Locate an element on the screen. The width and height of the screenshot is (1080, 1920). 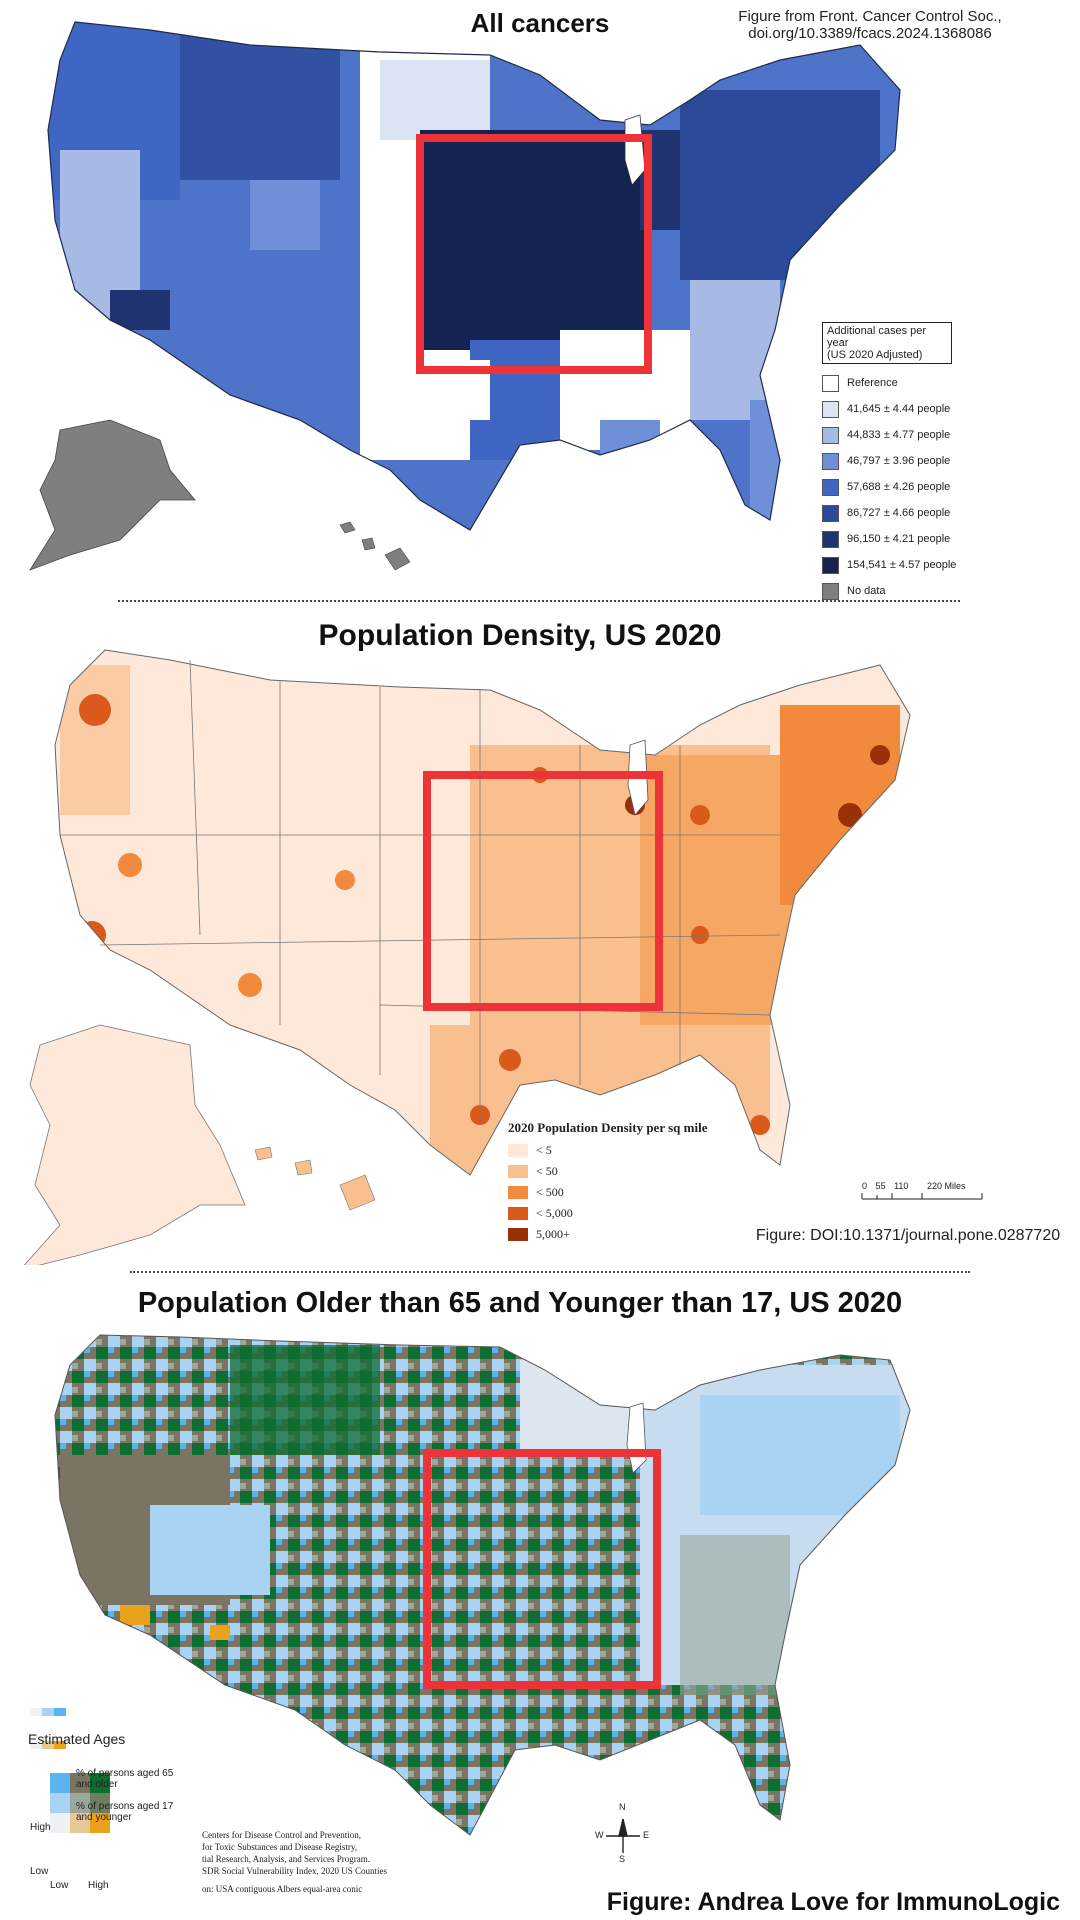
panel1-legend-title-line1: Additional cases per year is located at coordinates (877, 337).